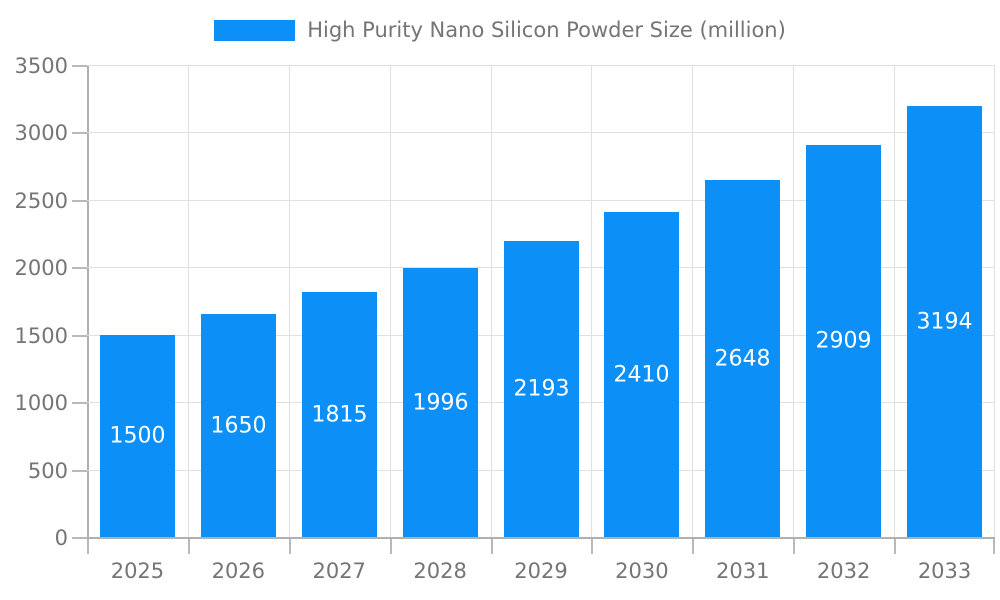 The height and width of the screenshot is (600, 1000). What do you see at coordinates (41, 66) in the screenshot?
I see `y-tick-label: 3500` at bounding box center [41, 66].